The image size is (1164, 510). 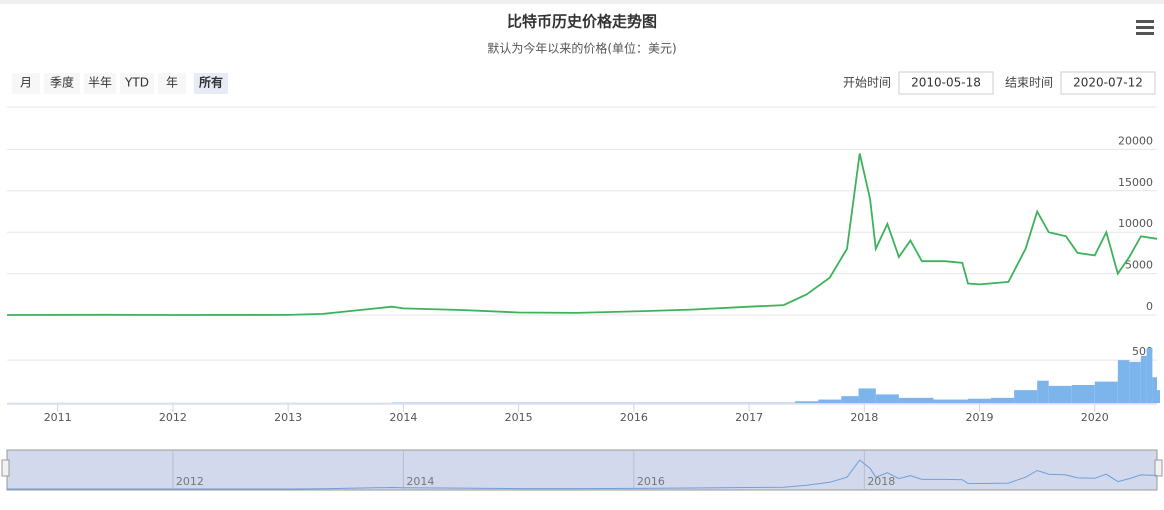 What do you see at coordinates (1029, 83) in the screenshot?
I see `end-label: 结束时间` at bounding box center [1029, 83].